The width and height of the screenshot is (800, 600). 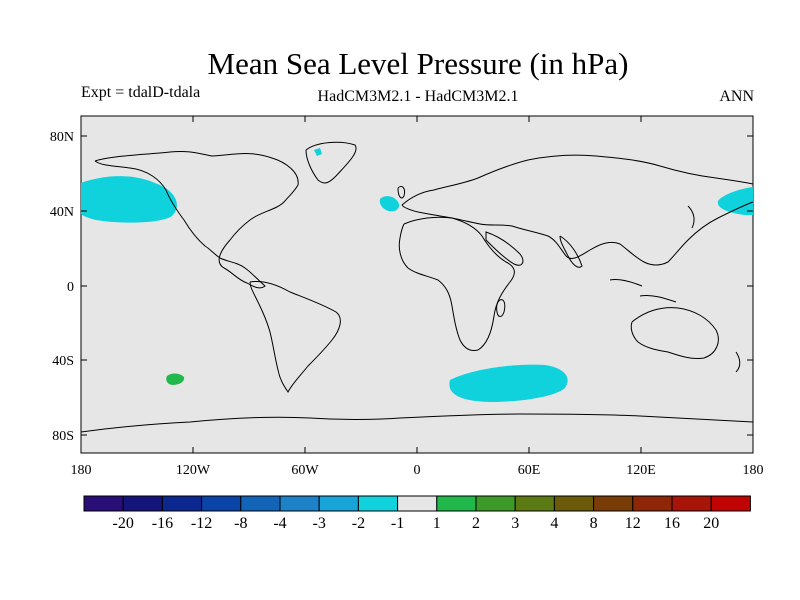 What do you see at coordinates (319, 523) in the screenshot?
I see `colorbar-label-5: -3` at bounding box center [319, 523].